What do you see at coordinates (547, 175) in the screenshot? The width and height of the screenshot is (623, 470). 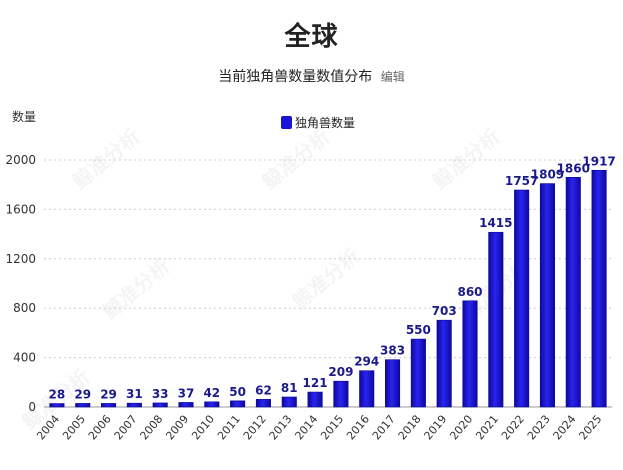 I see `data-label-2023: 1809` at bounding box center [547, 175].